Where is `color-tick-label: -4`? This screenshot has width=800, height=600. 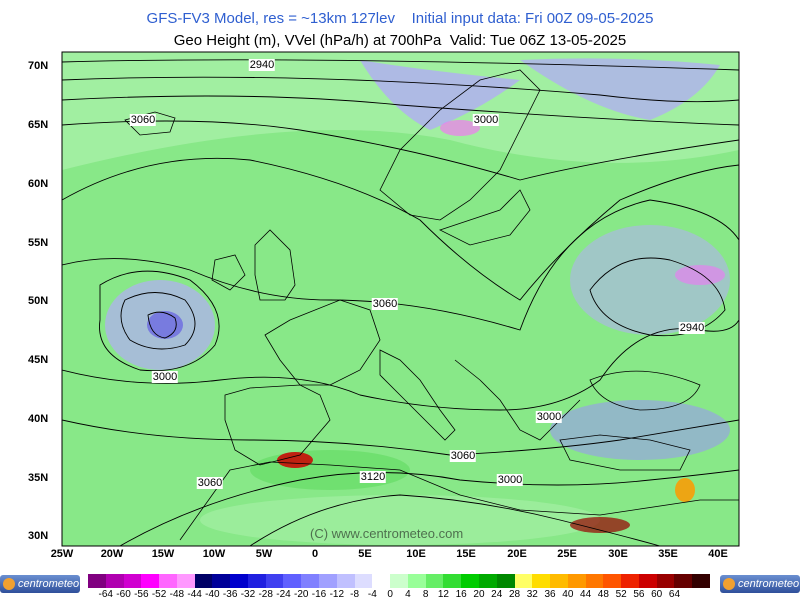 color-tick-label: -4 is located at coordinates (372, 594).